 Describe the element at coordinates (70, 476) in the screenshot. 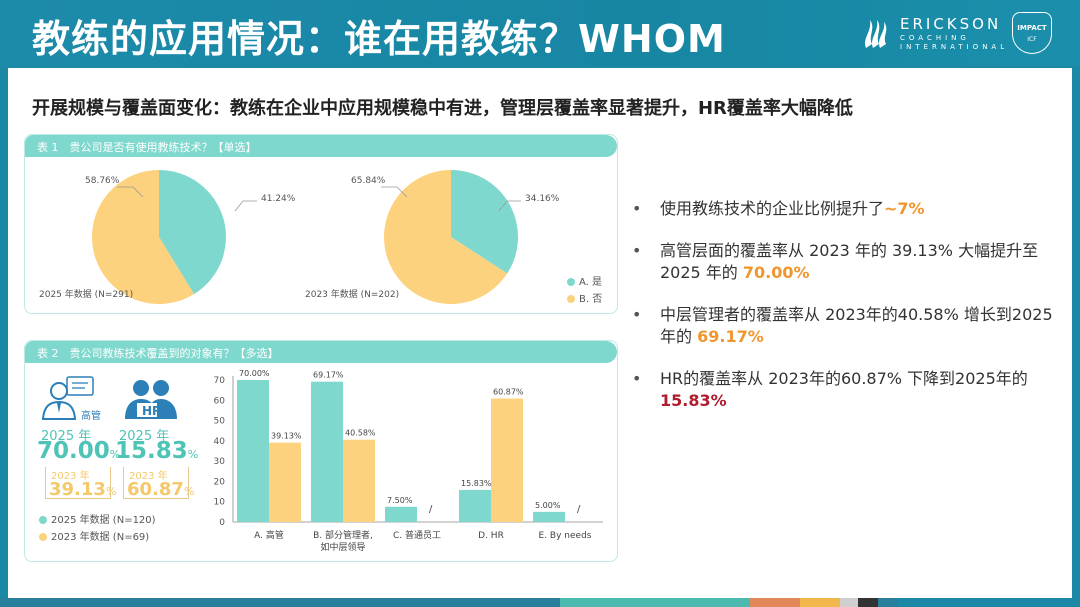

I see `exec-old-year: 2023 年` at that location.